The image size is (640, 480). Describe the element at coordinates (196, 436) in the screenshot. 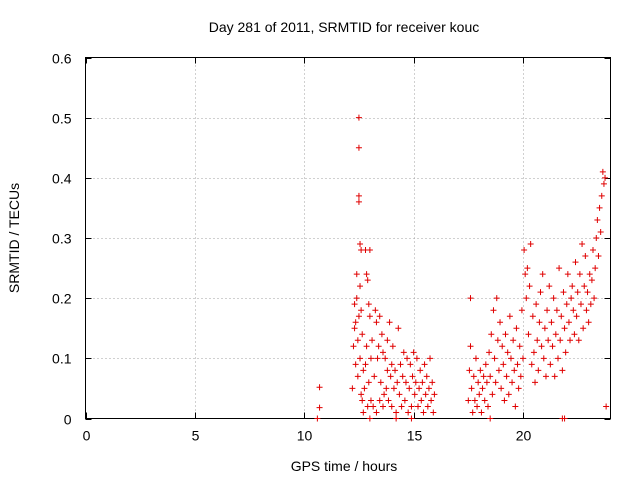

I see `x-tick-label: 5` at that location.